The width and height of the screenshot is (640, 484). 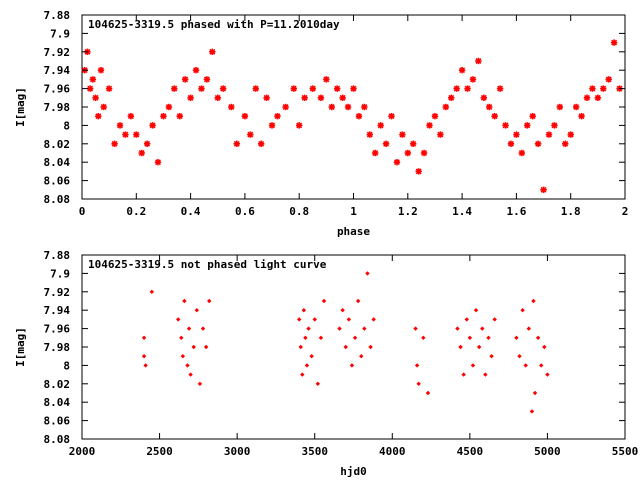 I want to click on y-tick-label: 7.92, so click(x=57, y=52).